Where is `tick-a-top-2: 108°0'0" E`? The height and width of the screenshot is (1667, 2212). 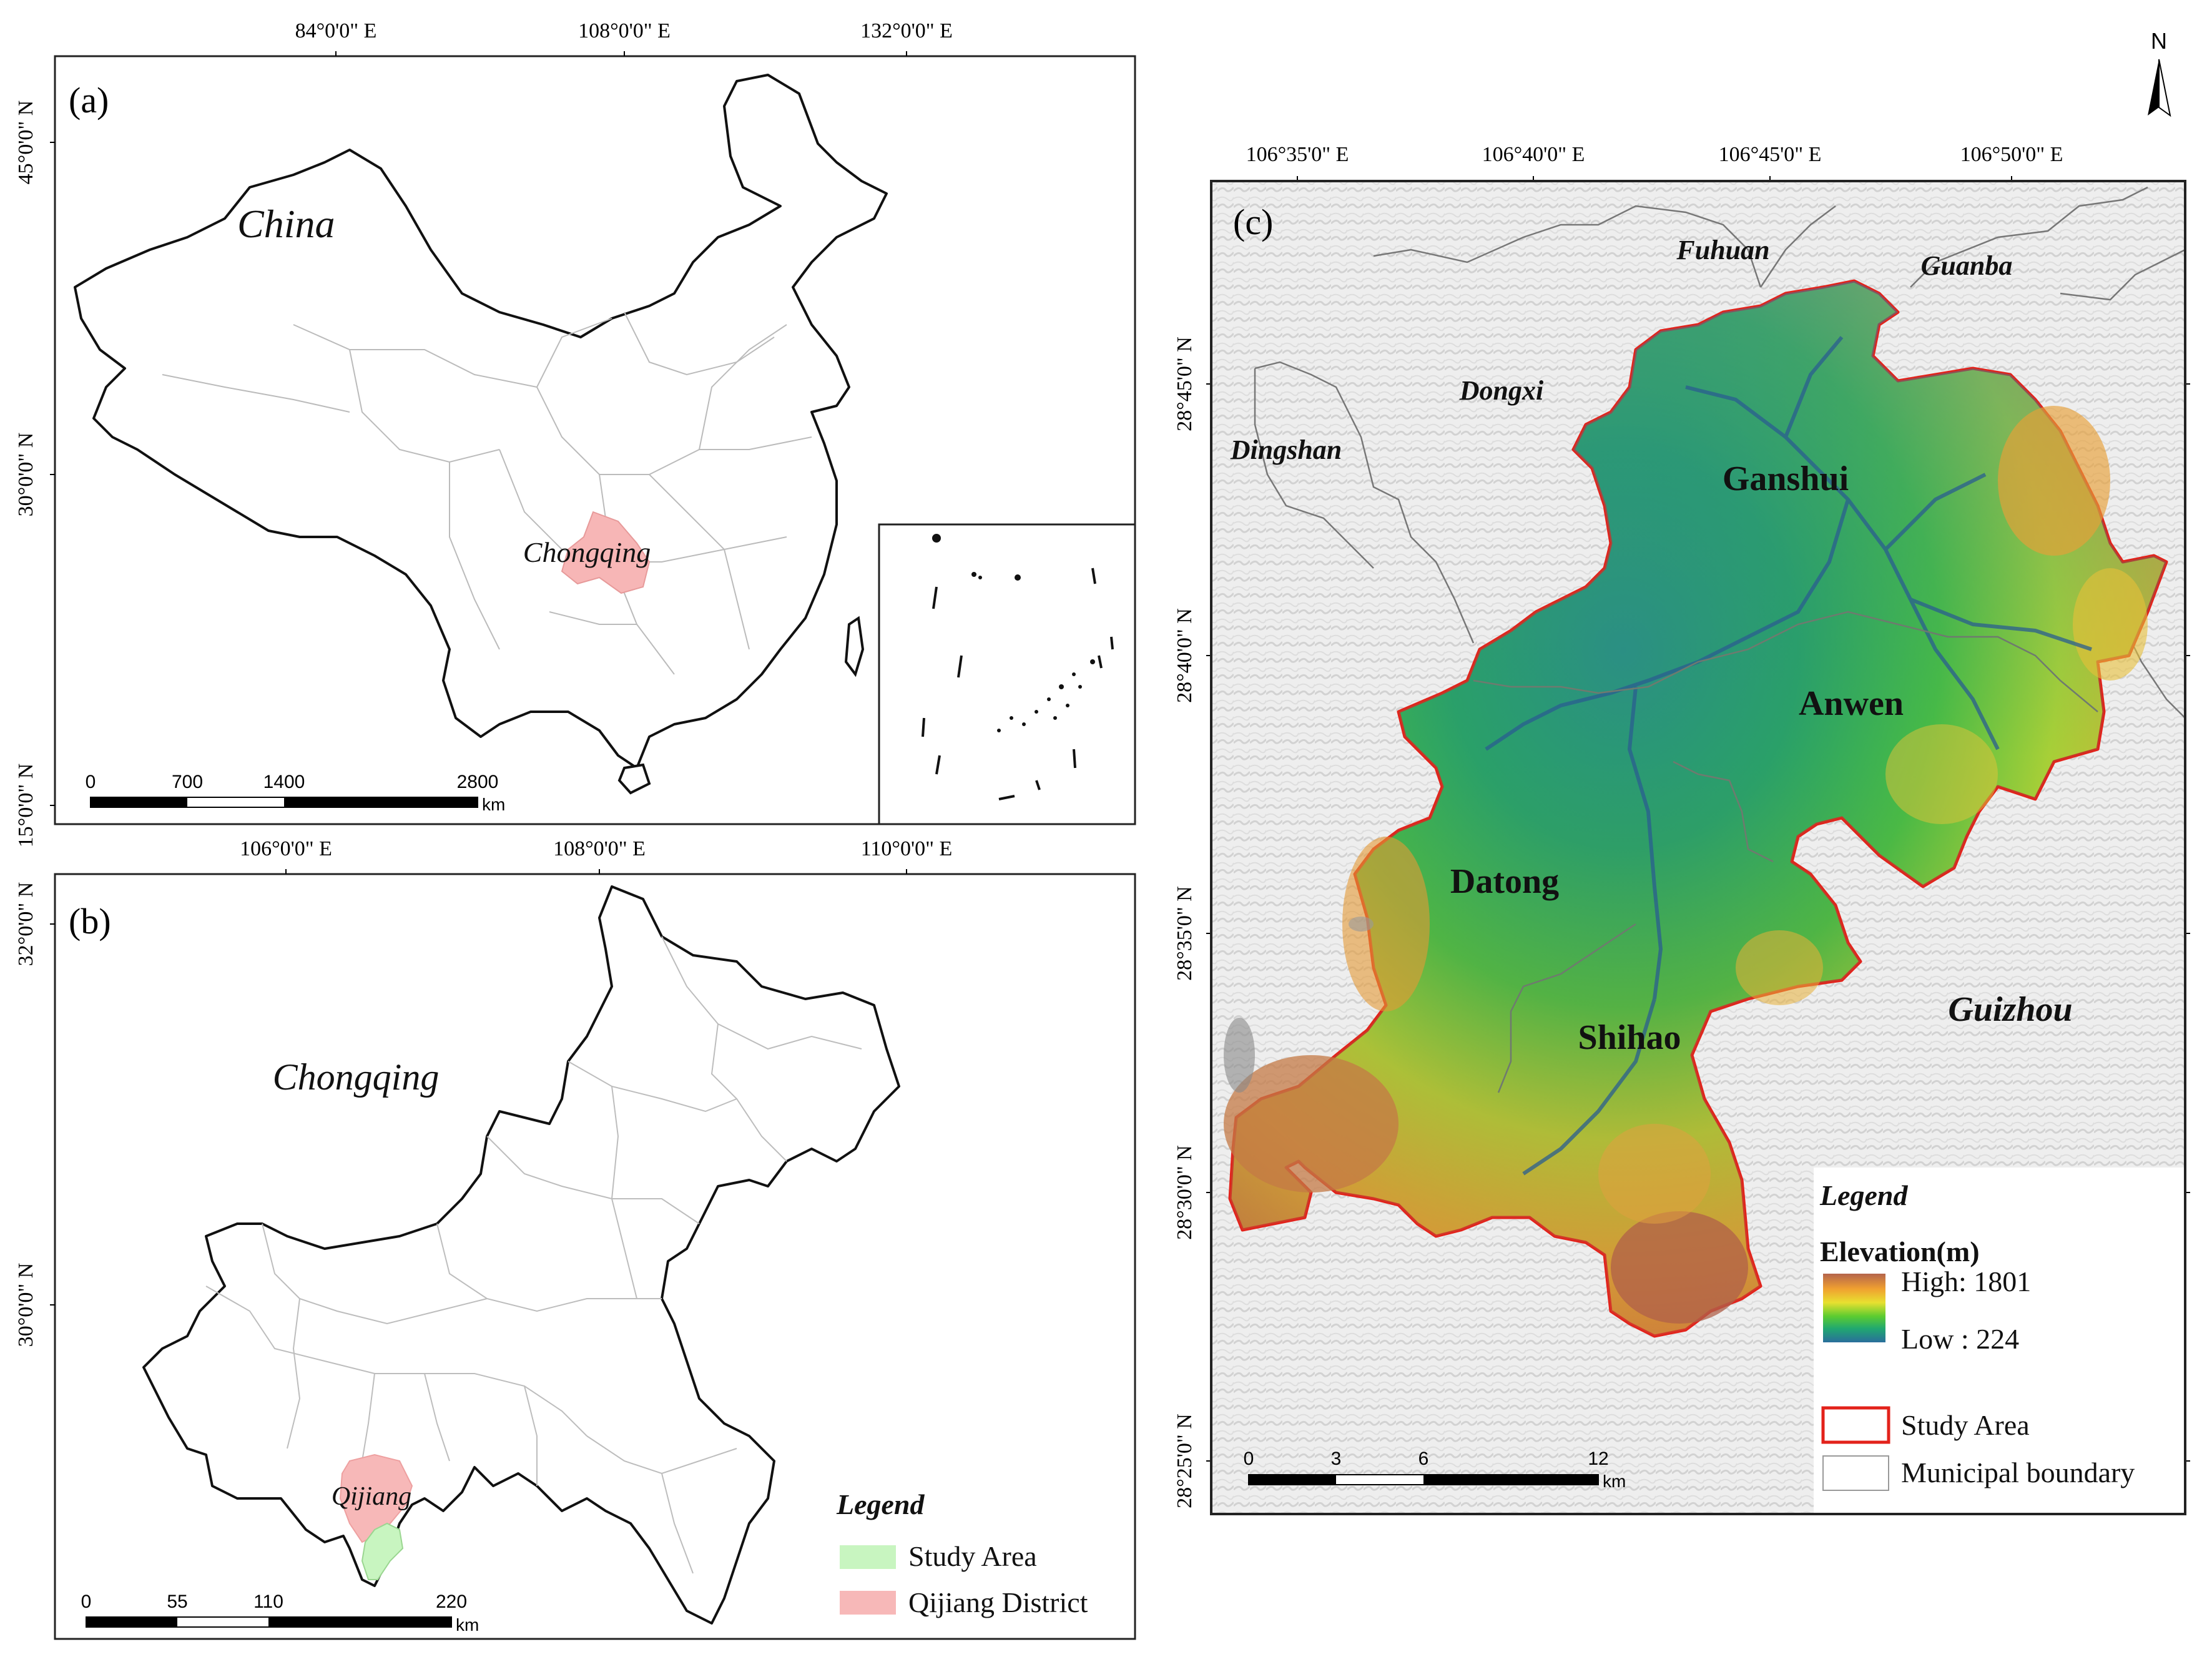 tick-a-top-2: 108°0'0" E is located at coordinates (624, 31).